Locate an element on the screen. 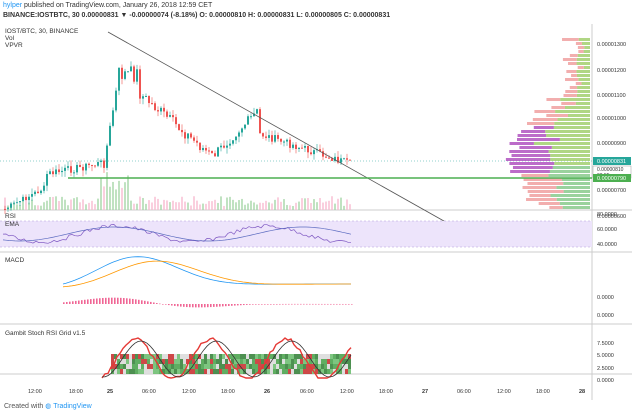 This screenshot has width=632, height=414. ema-label: EMA is located at coordinates (12, 224).